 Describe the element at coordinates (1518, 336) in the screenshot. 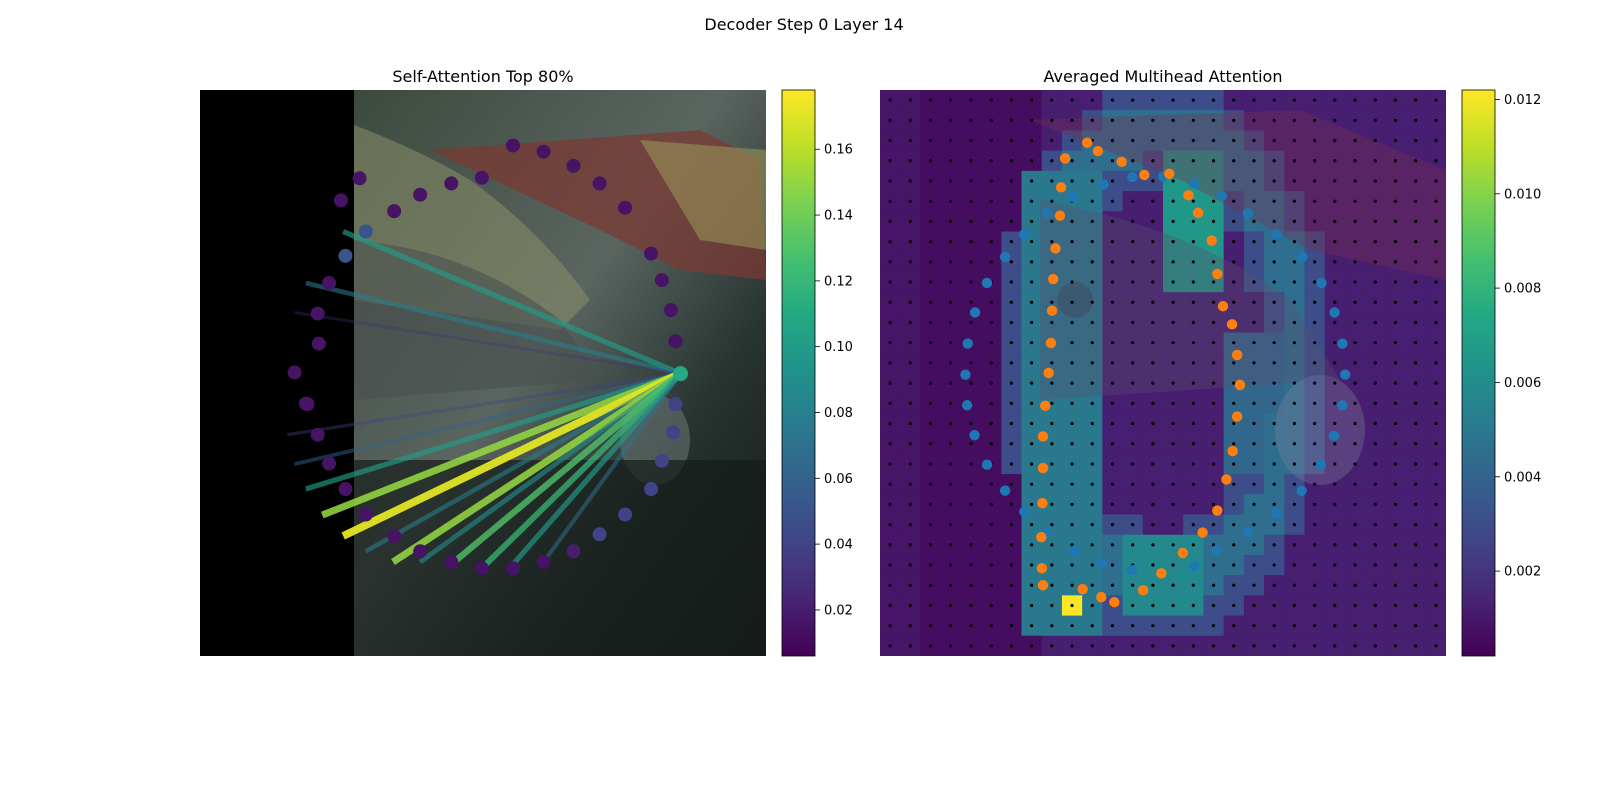

I see `colorbar-ticks: 0.002 0.004 0.006 0.008 0.010 0.012` at that location.